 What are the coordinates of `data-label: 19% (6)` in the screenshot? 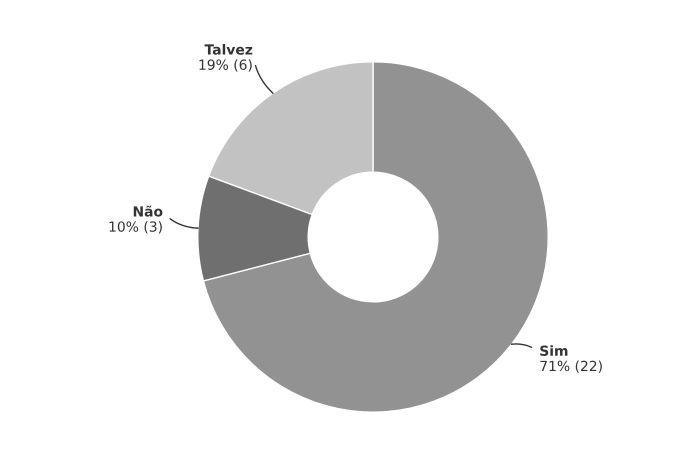 It's located at (225, 65).